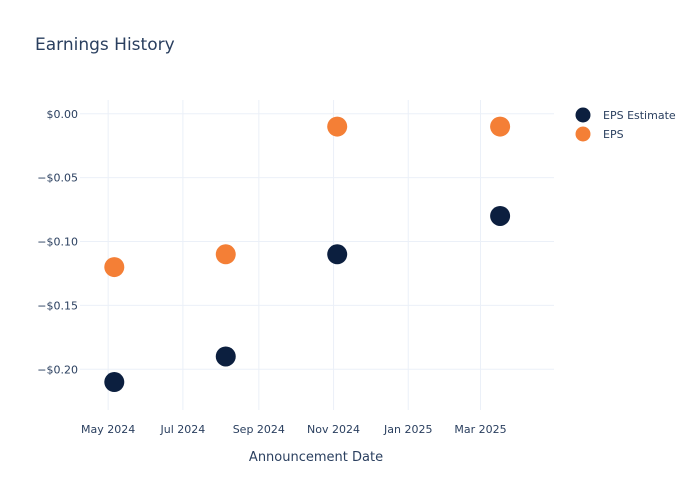 This screenshot has width=700, height=500. What do you see at coordinates (407, 429) in the screenshot?
I see `x-tick-label: Jan 2025` at bounding box center [407, 429].